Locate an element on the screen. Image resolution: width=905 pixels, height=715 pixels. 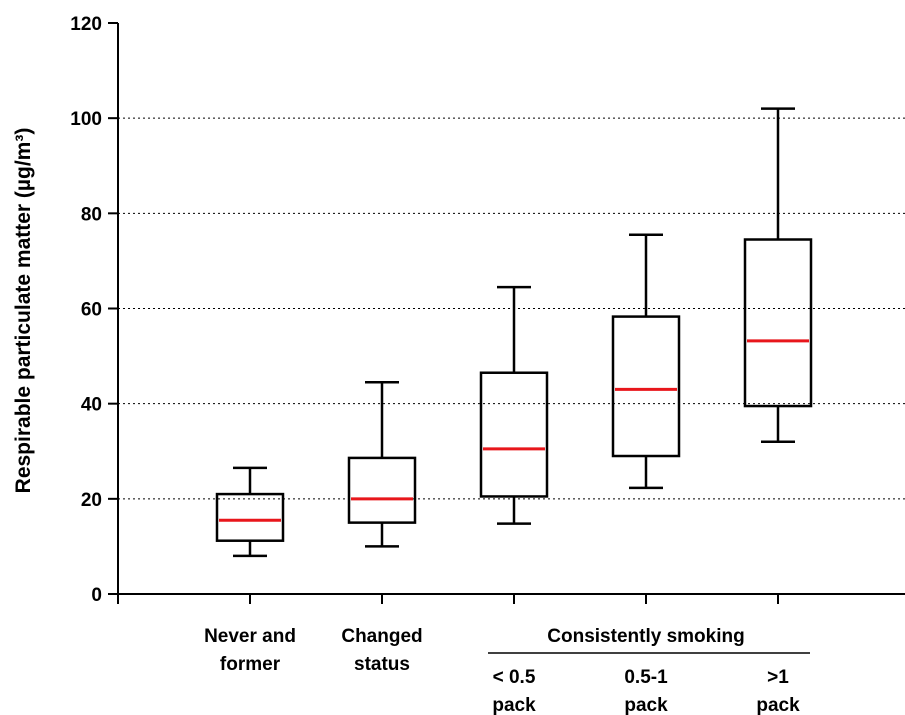
y-tick-label: 80 is located at coordinates (91, 214).